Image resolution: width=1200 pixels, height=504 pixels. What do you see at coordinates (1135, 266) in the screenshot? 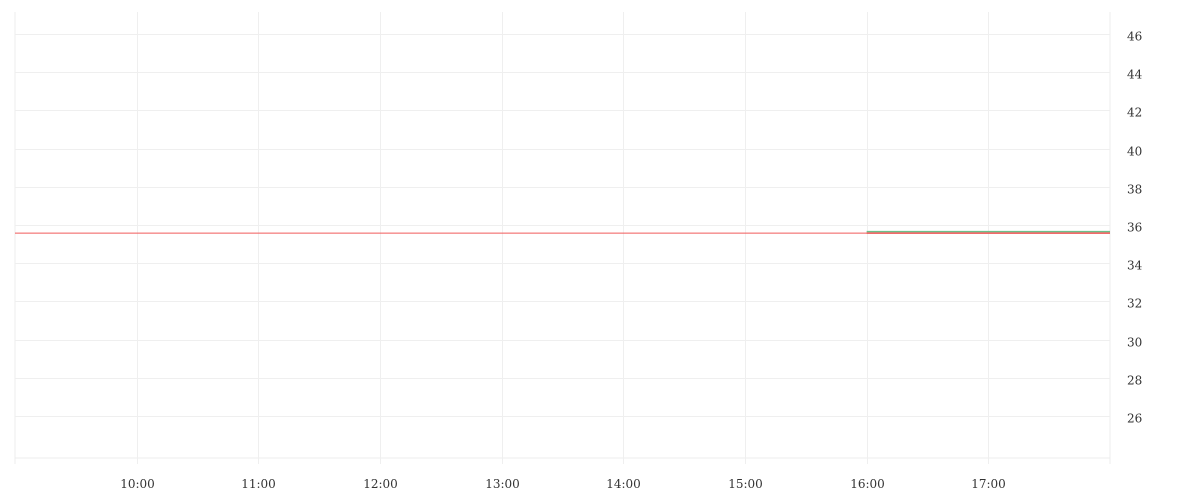
I see `y-tick-label: 34` at bounding box center [1135, 266].